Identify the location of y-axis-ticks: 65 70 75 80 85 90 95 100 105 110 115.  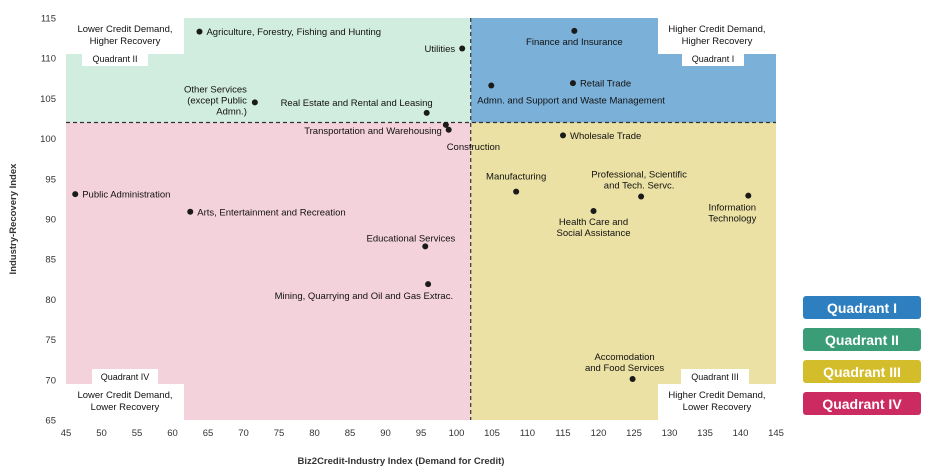
(48, 220).